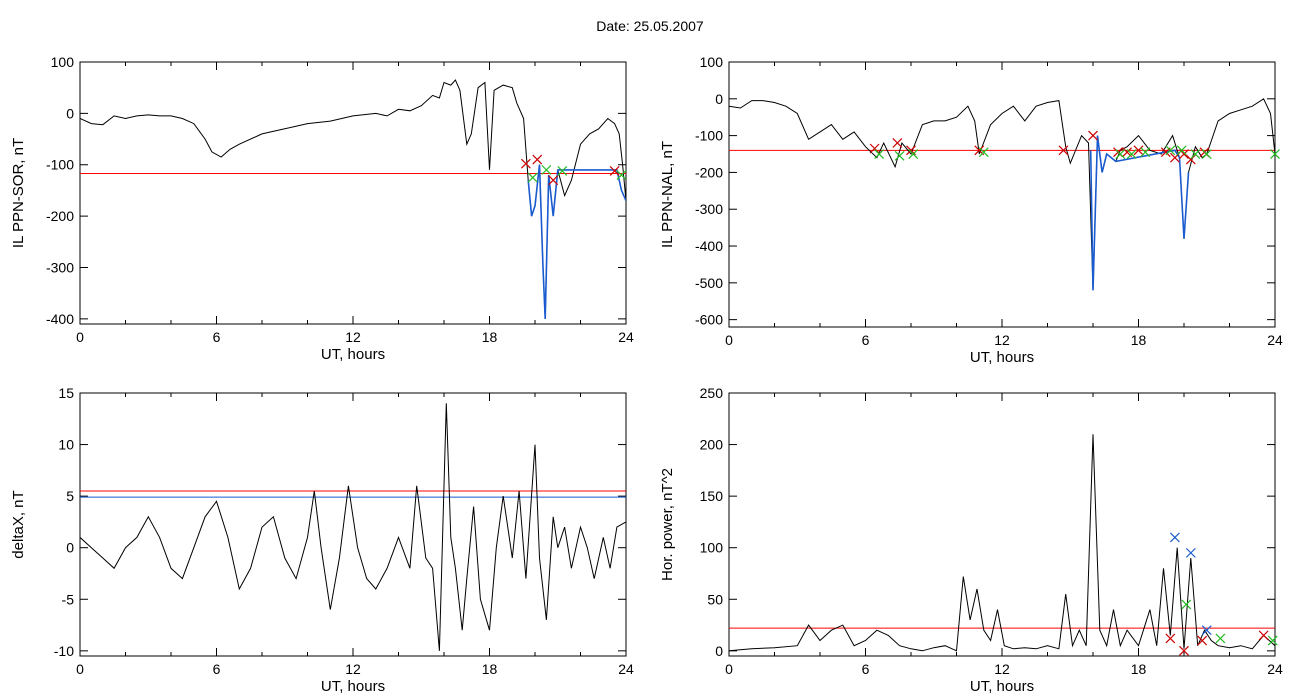 This screenshot has width=1300, height=700. I want to click on y-tick-label: -5, so click(68, 599).